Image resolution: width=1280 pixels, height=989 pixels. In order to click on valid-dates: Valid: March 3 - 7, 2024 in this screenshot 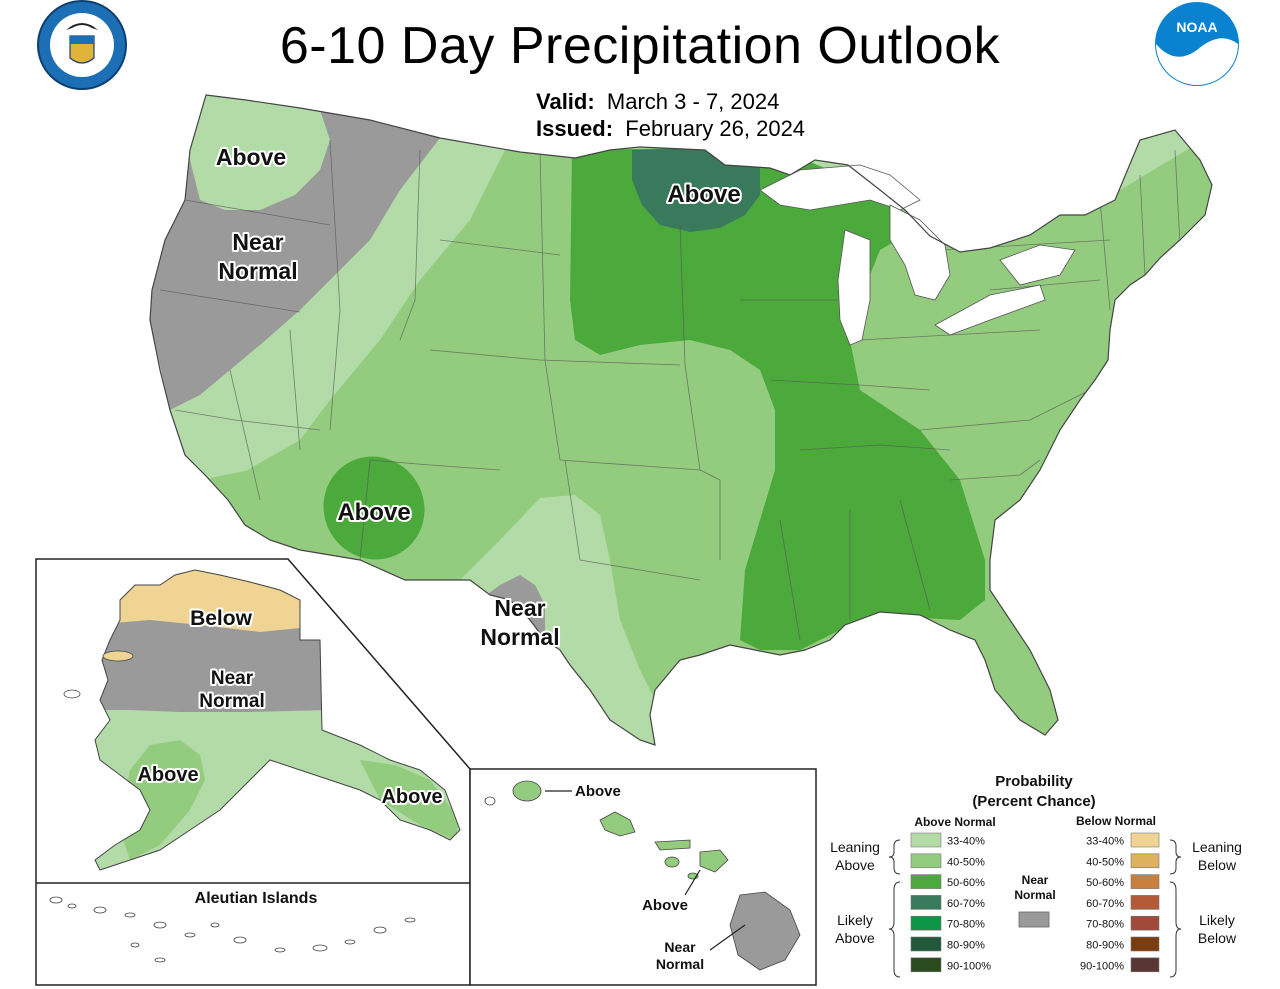, I will do `click(657, 102)`.